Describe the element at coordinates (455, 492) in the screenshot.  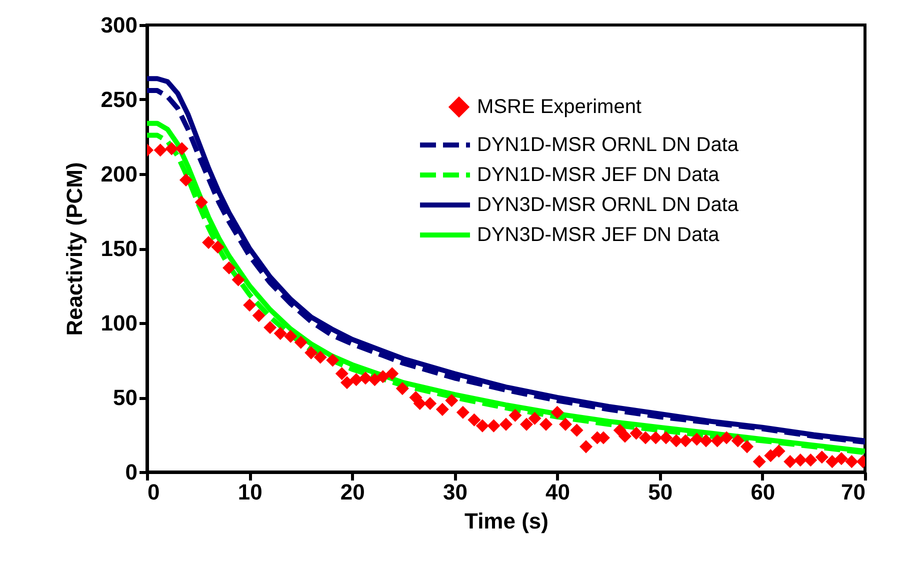
I see `x-tick-label: 30` at that location.